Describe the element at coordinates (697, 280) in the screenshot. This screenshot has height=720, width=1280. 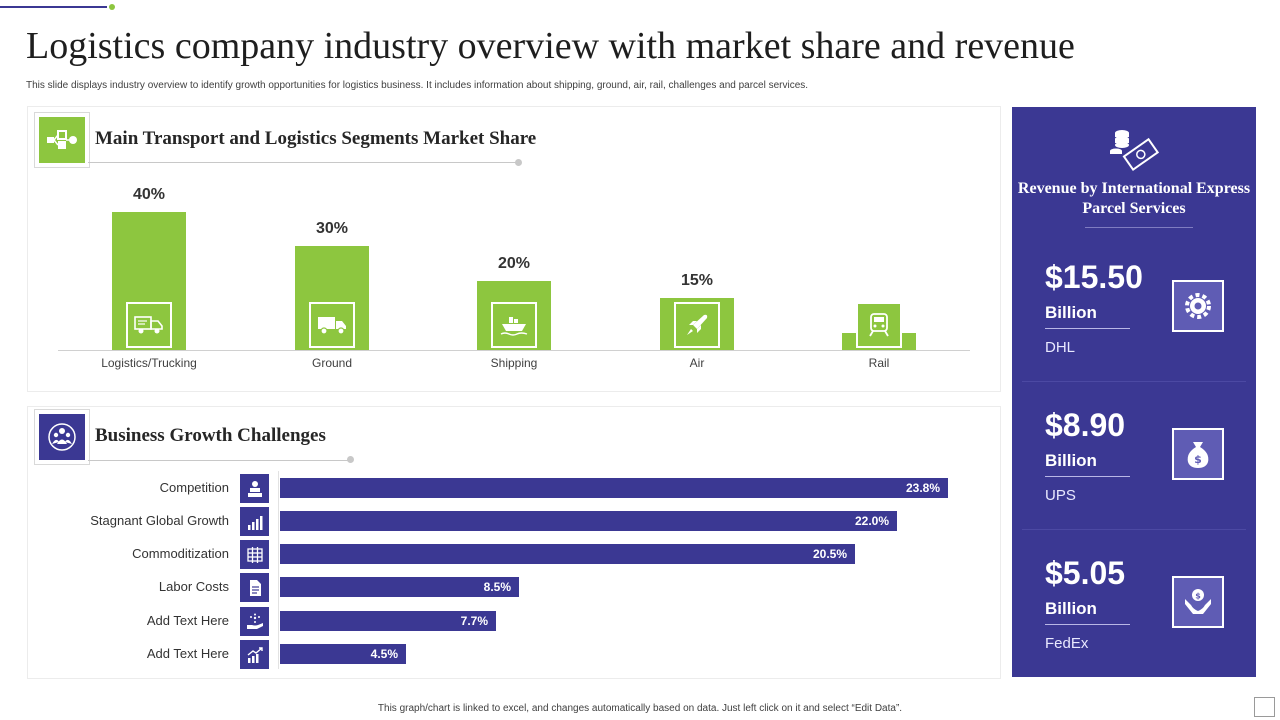
I see `bar-value-label: 15%` at that location.